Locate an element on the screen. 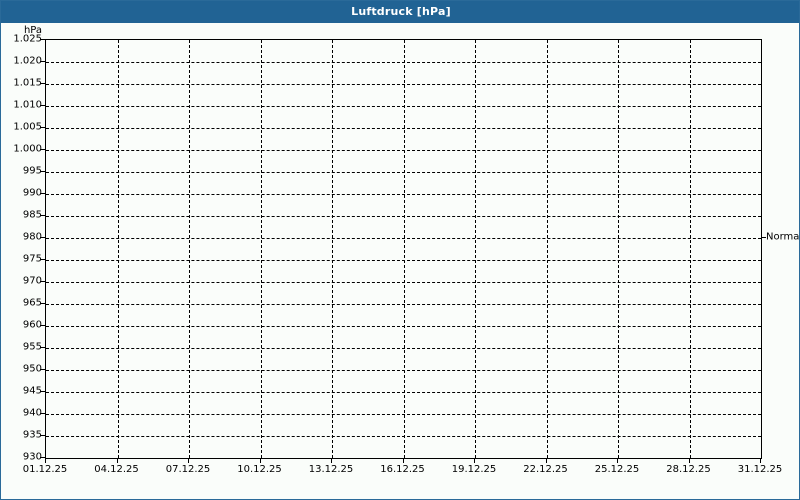  x-axis-tick-label: 04.12.25 is located at coordinates (116, 469).